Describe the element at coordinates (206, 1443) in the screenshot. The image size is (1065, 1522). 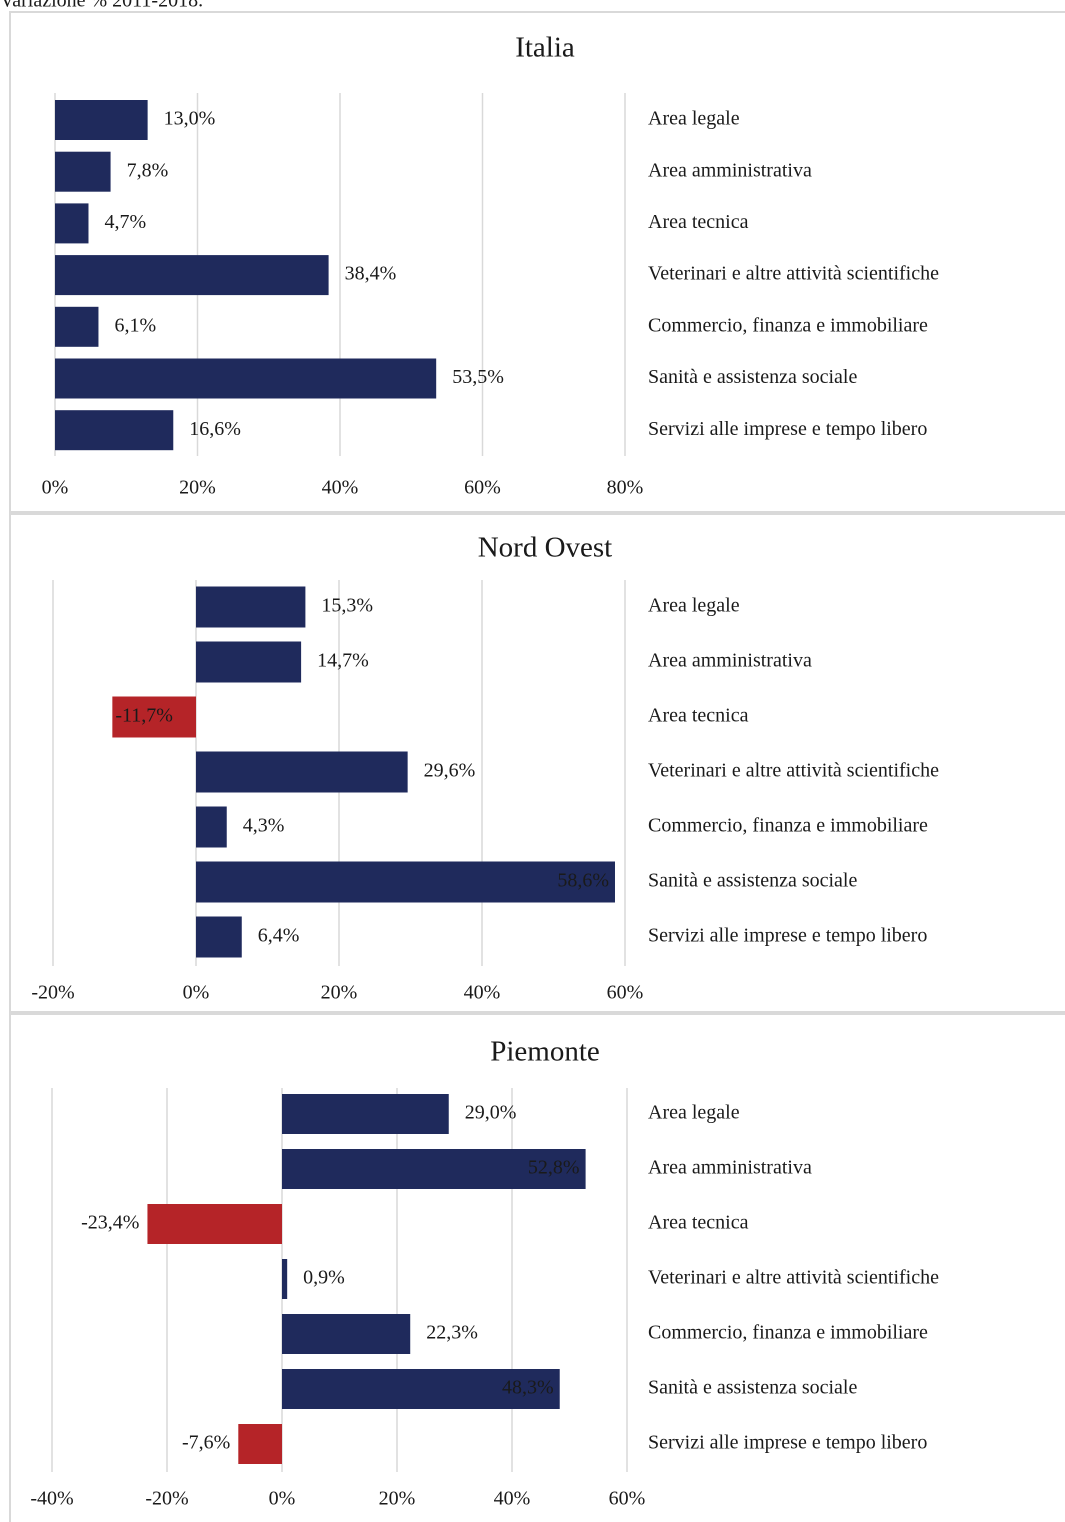
I see `data-label: -7,6%` at that location.